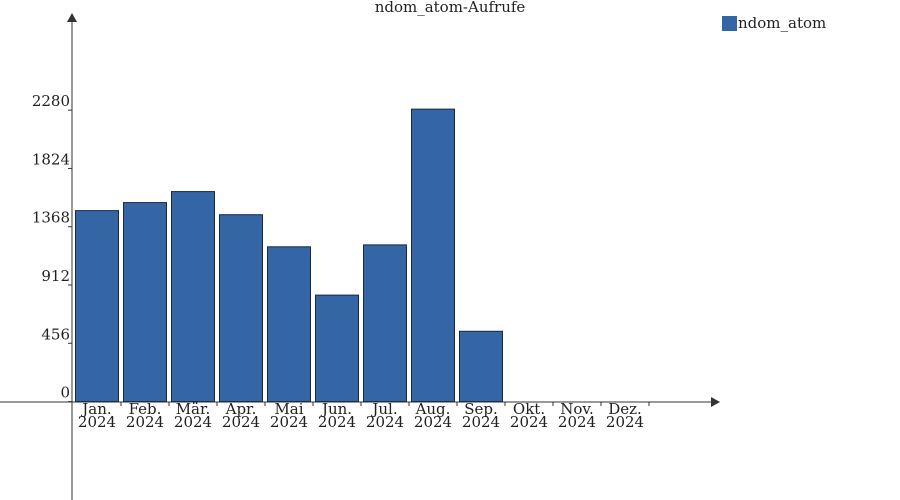  What do you see at coordinates (55, 276) in the screenshot?
I see `y-tick-label: 912` at bounding box center [55, 276].